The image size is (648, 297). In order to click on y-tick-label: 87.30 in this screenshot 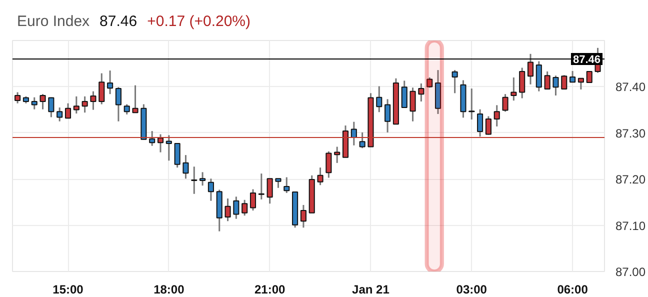, I will do `click(631, 133)`.